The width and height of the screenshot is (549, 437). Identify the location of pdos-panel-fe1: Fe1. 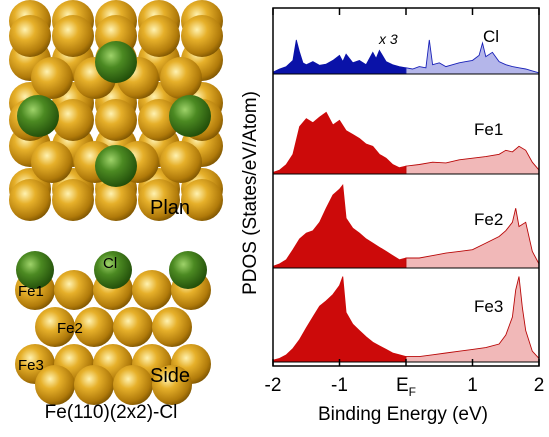
(406, 143).